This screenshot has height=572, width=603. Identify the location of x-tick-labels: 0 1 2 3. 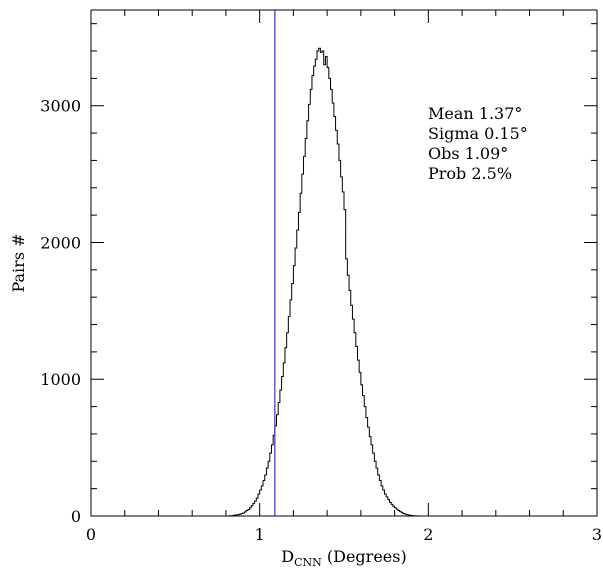
(344, 534).